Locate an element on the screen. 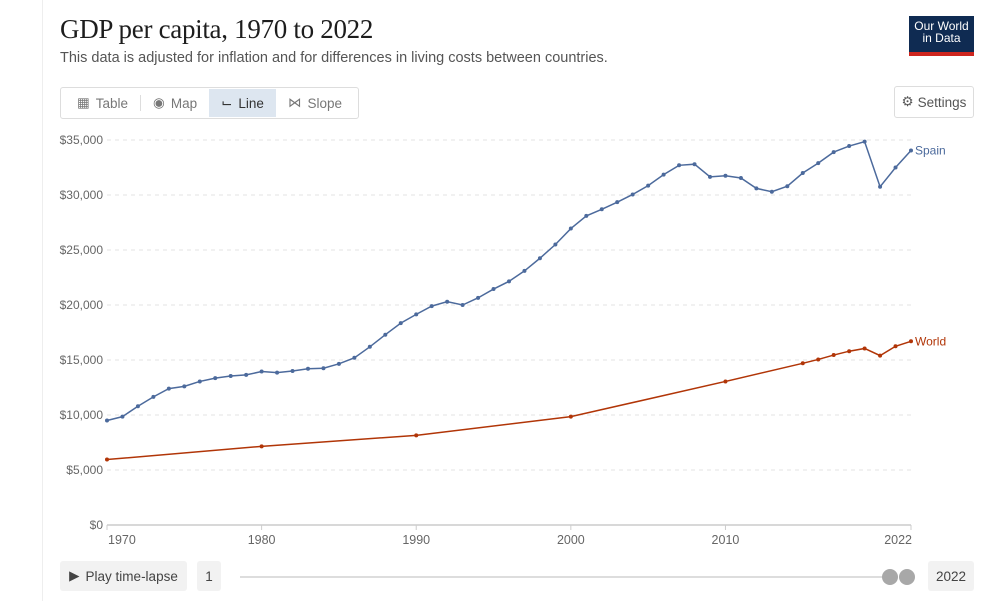 The image size is (1000, 601). y-tick-label: $15,000 is located at coordinates (82, 360).